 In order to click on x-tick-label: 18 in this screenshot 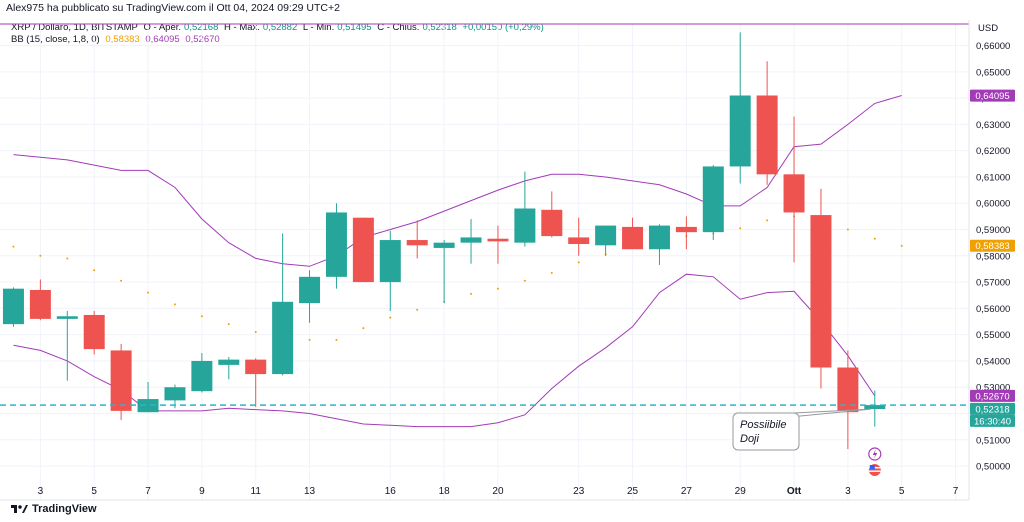, I will do `click(445, 491)`.